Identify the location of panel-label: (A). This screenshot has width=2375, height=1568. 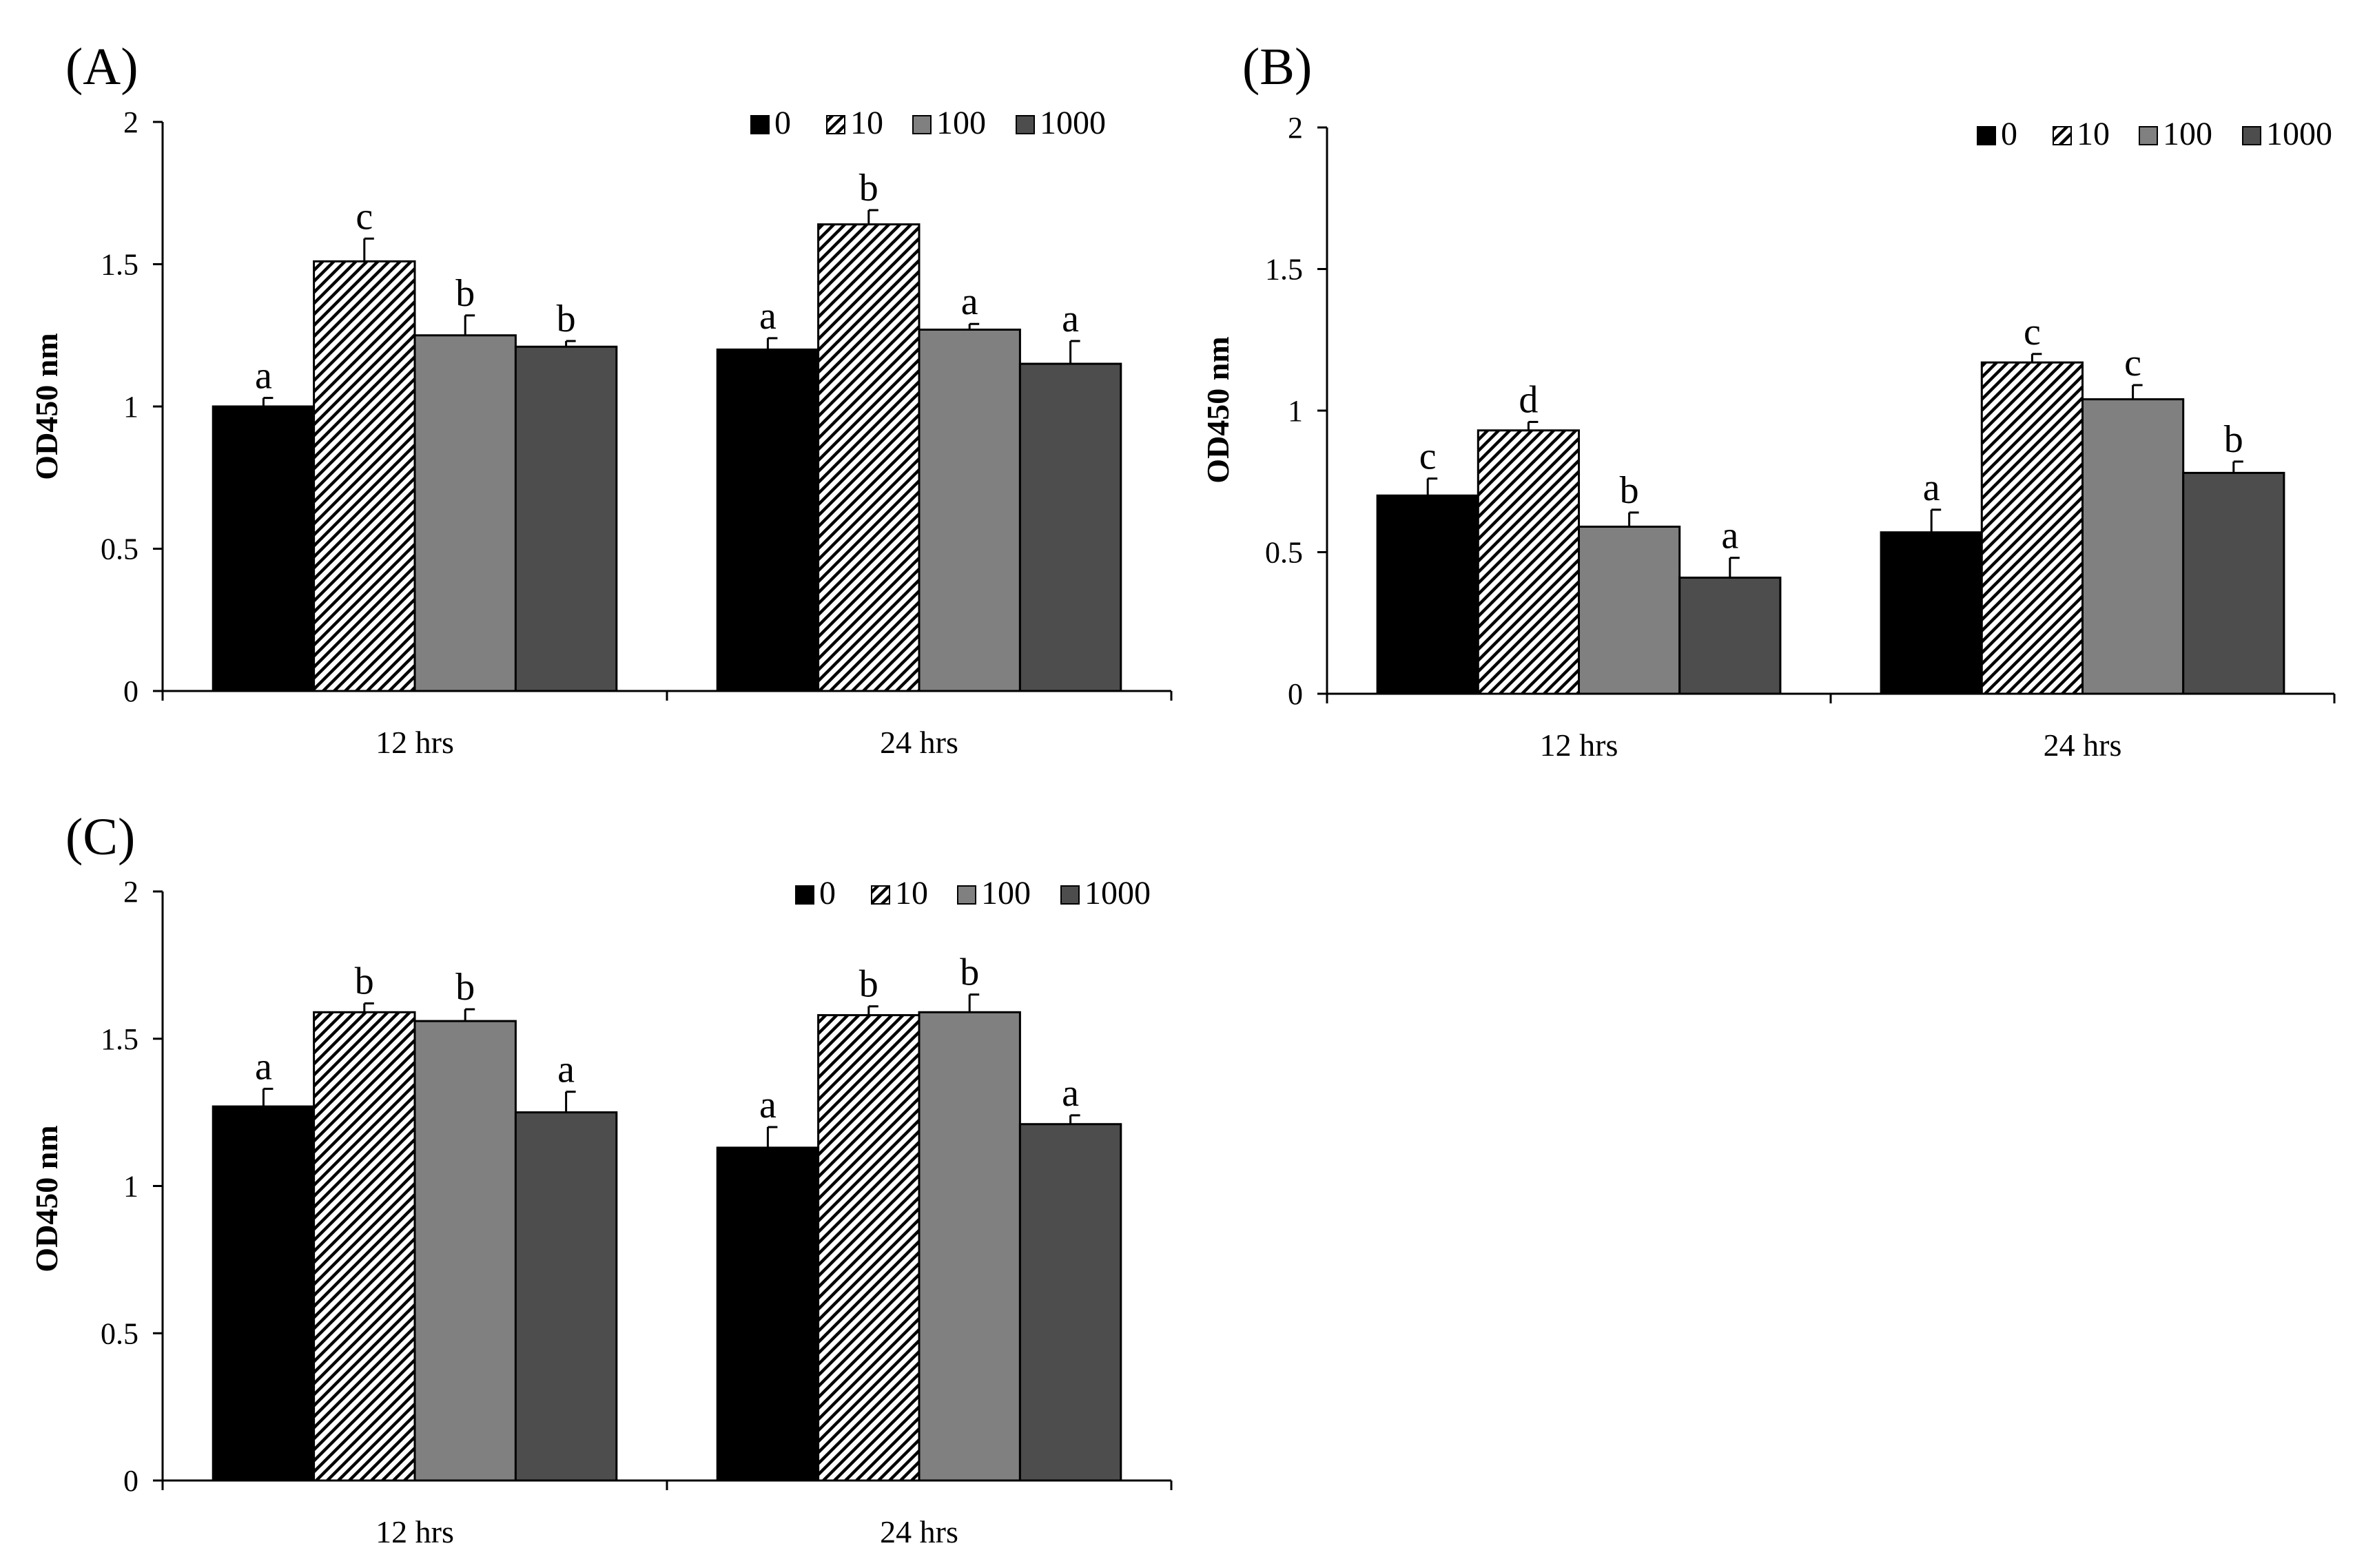
(102, 67).